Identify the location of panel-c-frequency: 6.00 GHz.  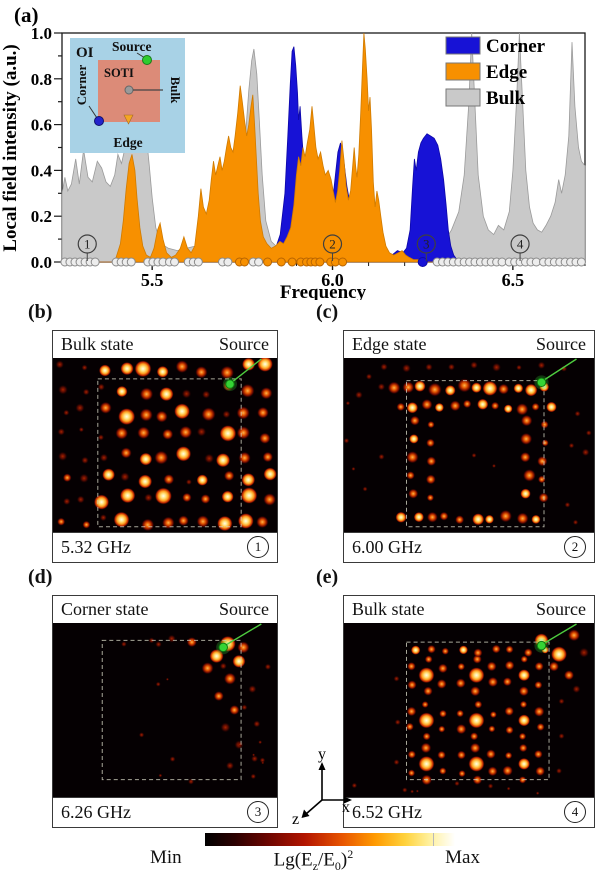
(387, 546).